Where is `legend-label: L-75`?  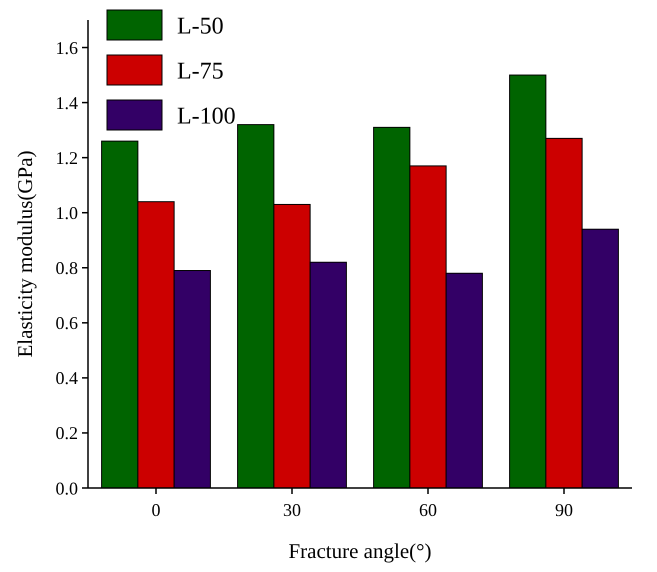 legend-label: L-75 is located at coordinates (200, 71).